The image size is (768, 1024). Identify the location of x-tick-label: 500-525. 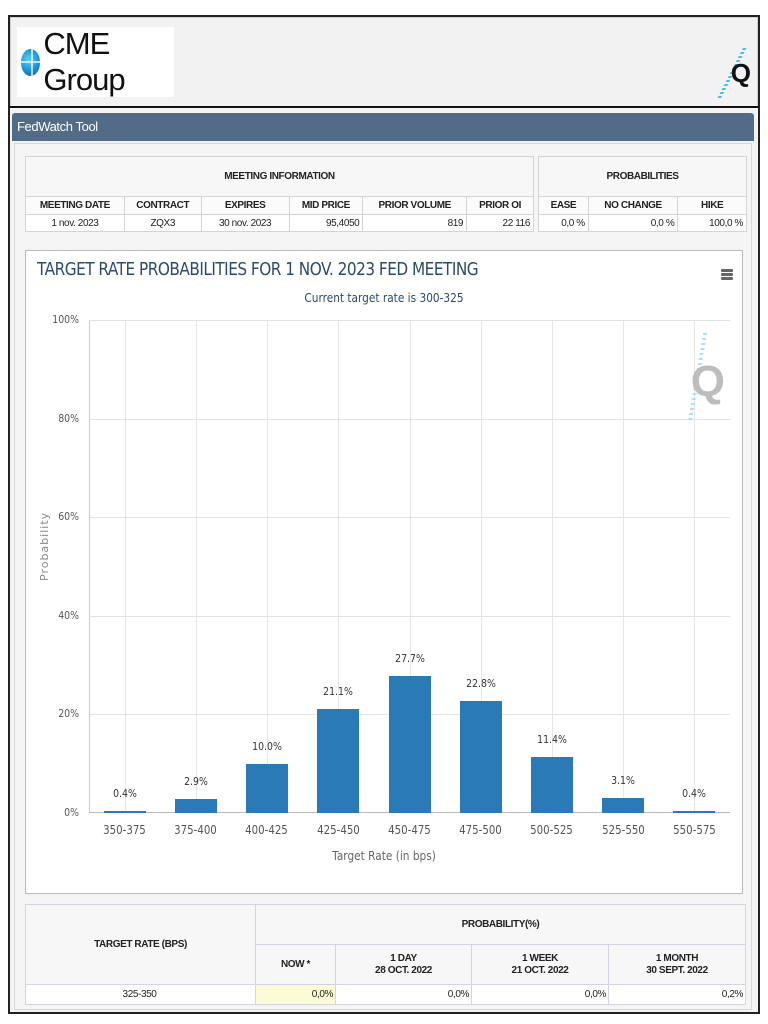
(551, 830).